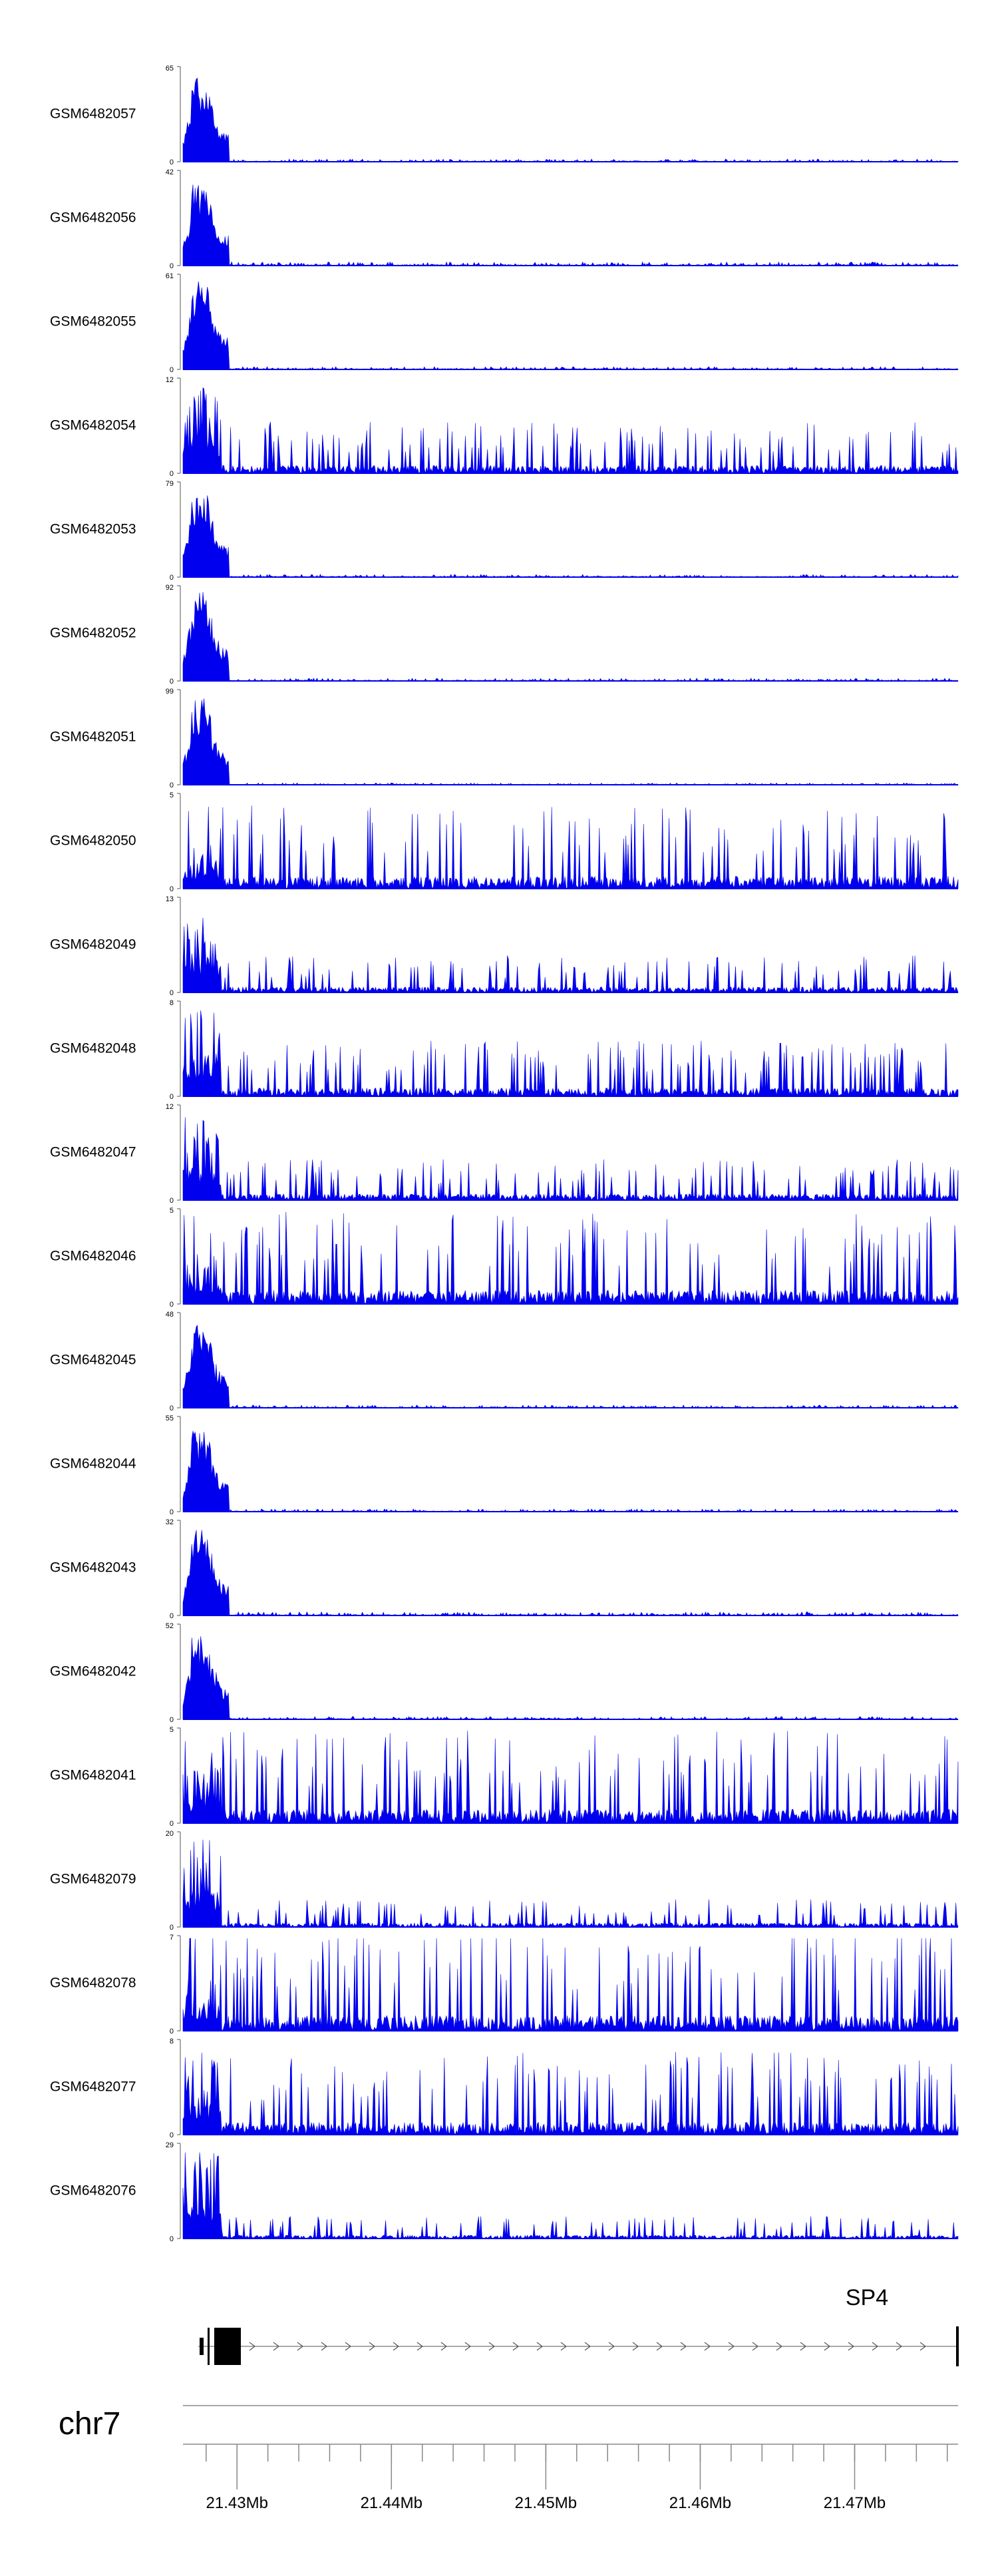 The width and height of the screenshot is (998, 2576). I want to click on track-GSM6482056: GSM6482056 42 0, so click(504, 219).